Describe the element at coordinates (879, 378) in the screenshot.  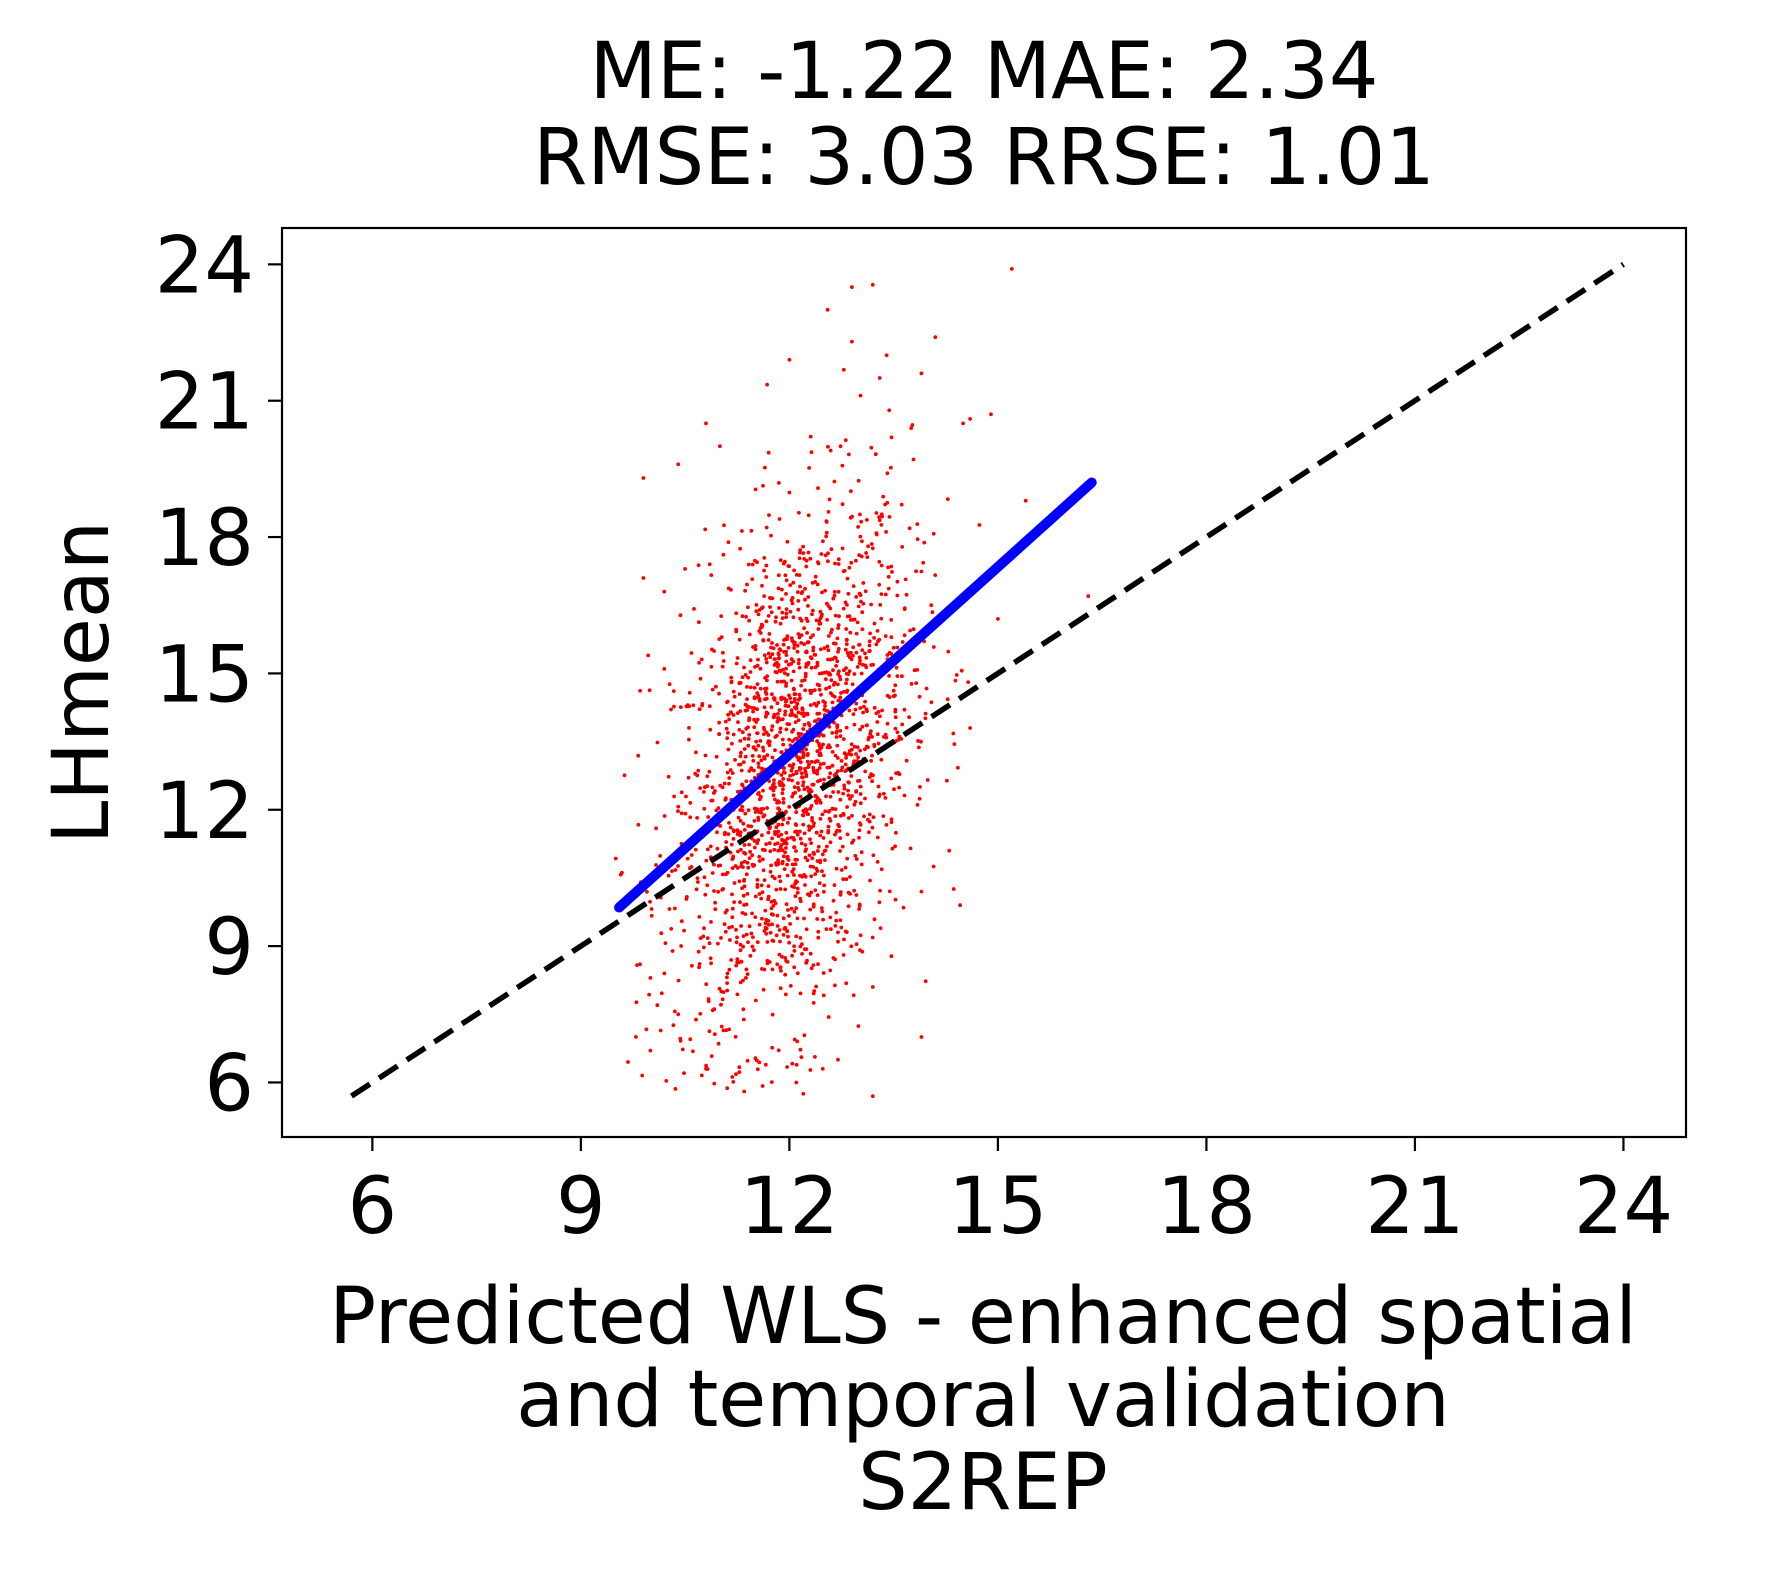
I see `scatter-point-outlier` at that location.